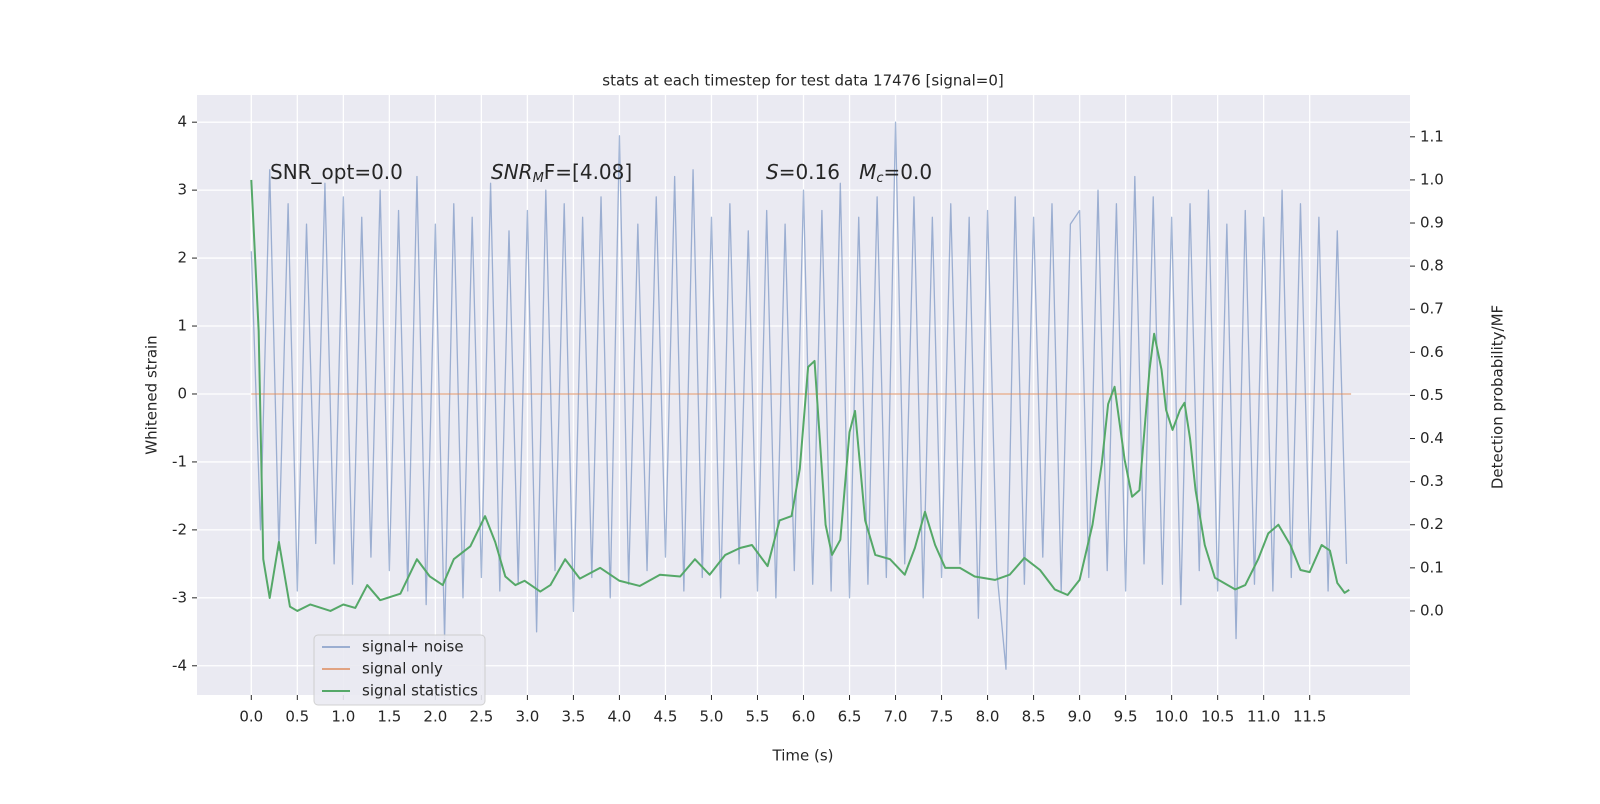  I want to click on x-tick-label: 6.0, so click(804, 717).